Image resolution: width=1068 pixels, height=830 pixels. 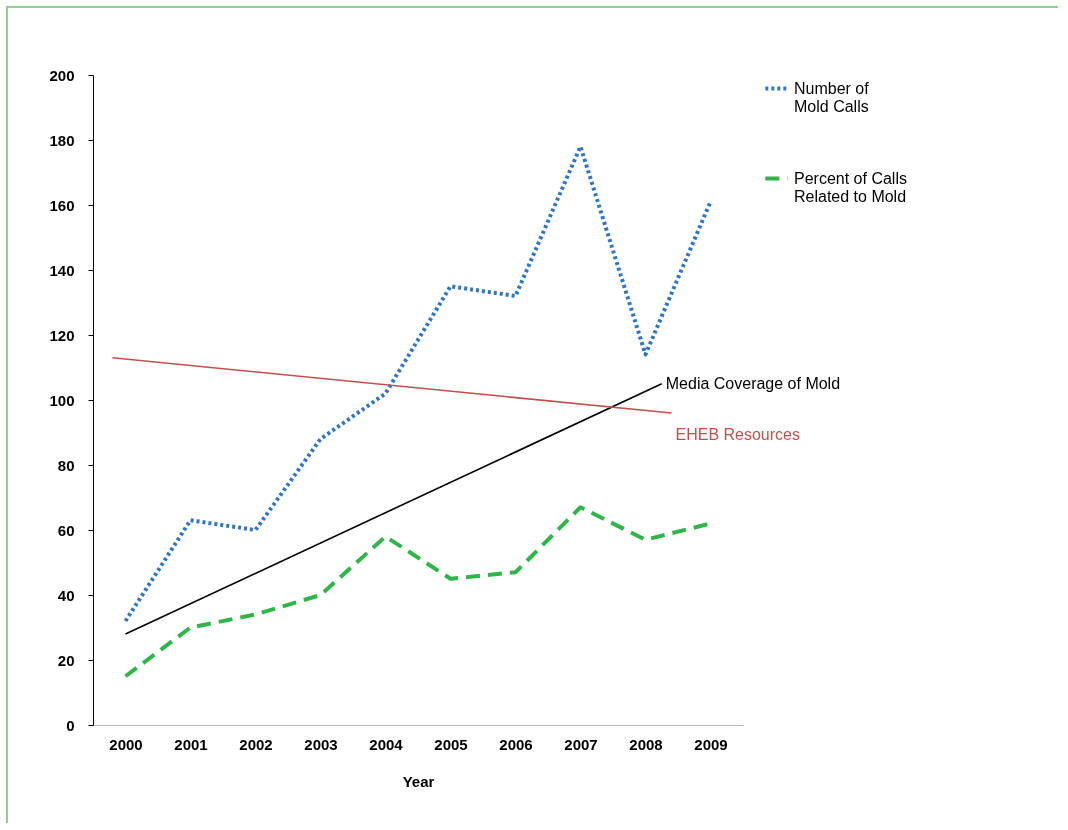 What do you see at coordinates (62, 75) in the screenshot?
I see `y-tick-label: 200` at bounding box center [62, 75].